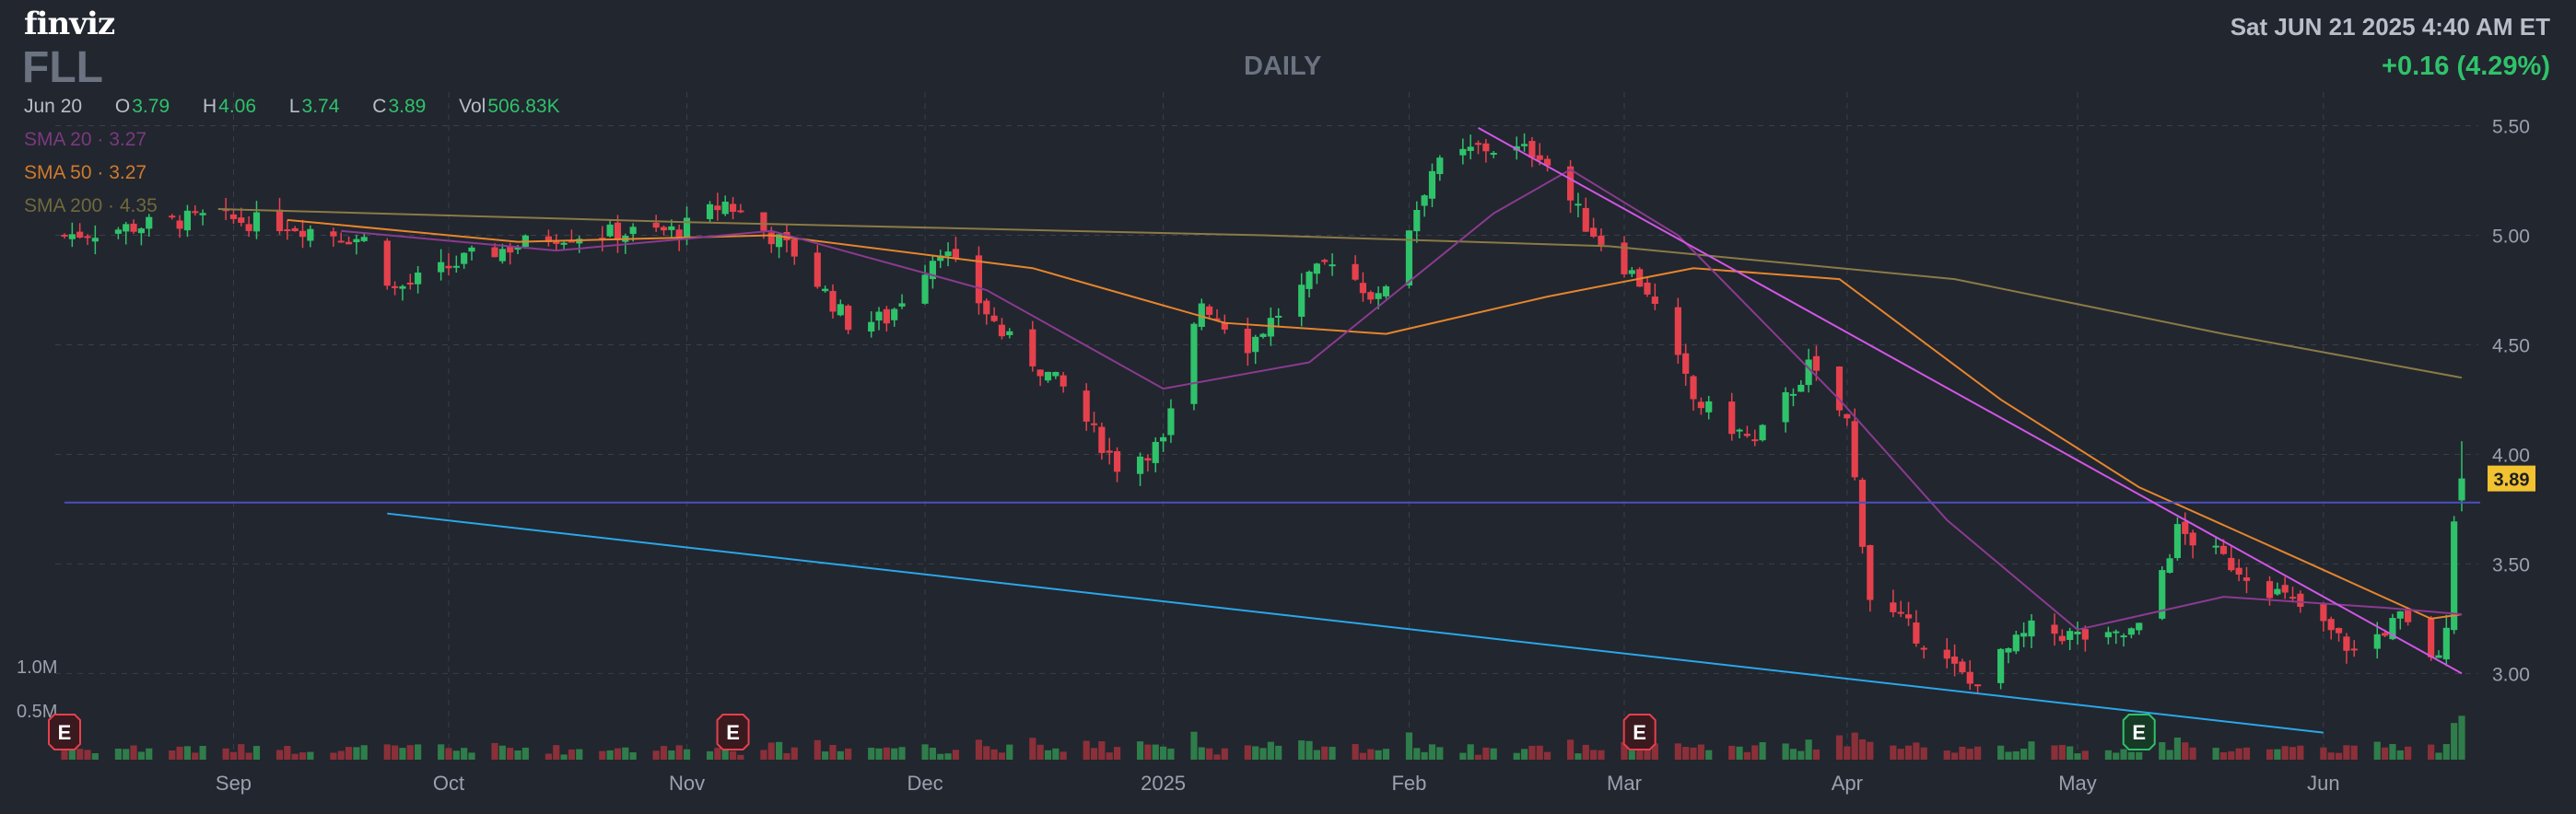 The width and height of the screenshot is (2576, 814). Describe the element at coordinates (234, 783) in the screenshot. I see `x-tick-label: Sep` at that location.